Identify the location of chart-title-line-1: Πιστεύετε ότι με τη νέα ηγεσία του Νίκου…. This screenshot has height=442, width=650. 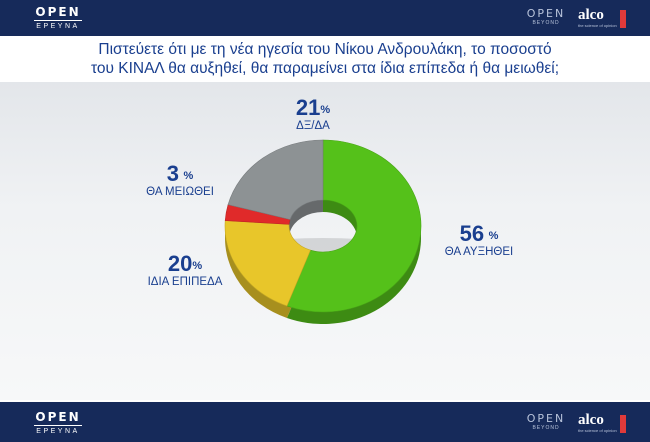
(325, 49).